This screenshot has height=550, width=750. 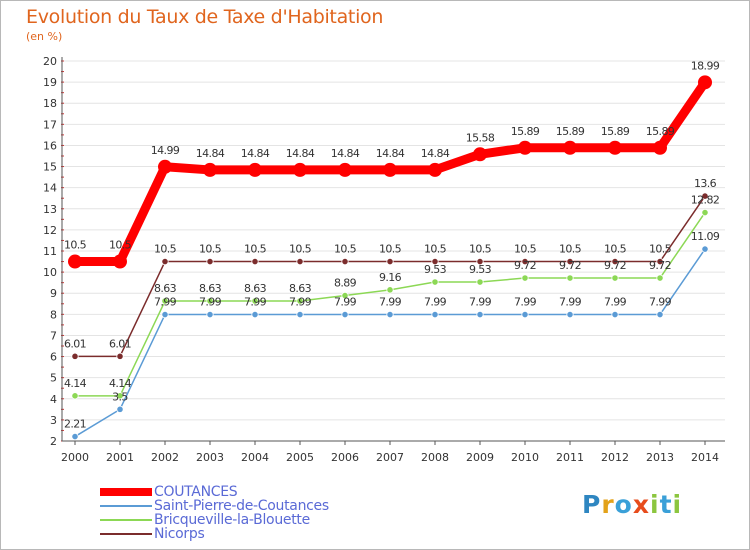 What do you see at coordinates (53, 314) in the screenshot?
I see `y-tick-label: 8` at bounding box center [53, 314].